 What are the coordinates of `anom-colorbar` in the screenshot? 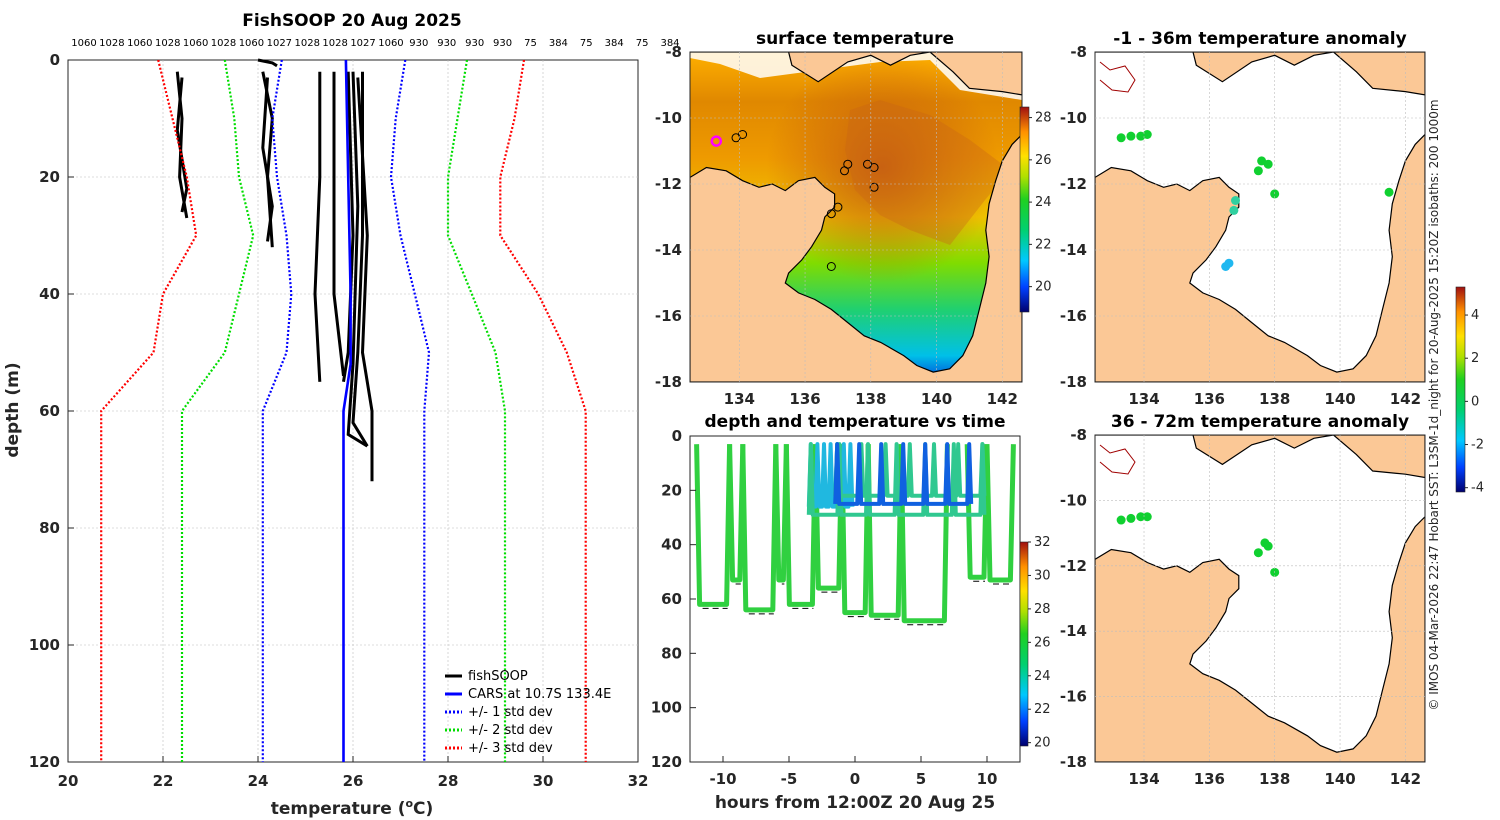 It's located at (1460, 389).